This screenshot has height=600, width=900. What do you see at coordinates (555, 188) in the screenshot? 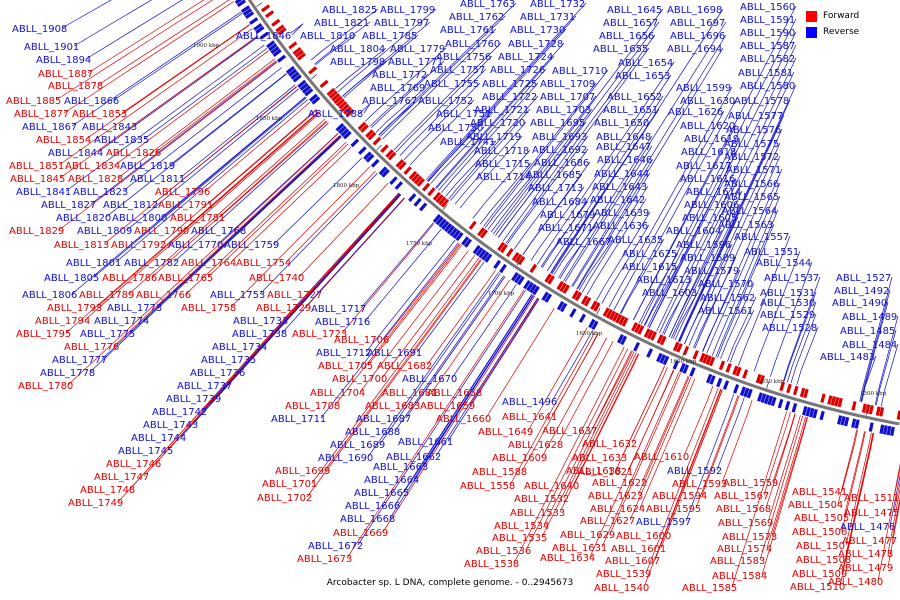
I see `gene-label: ABLL_1713` at bounding box center [555, 188].